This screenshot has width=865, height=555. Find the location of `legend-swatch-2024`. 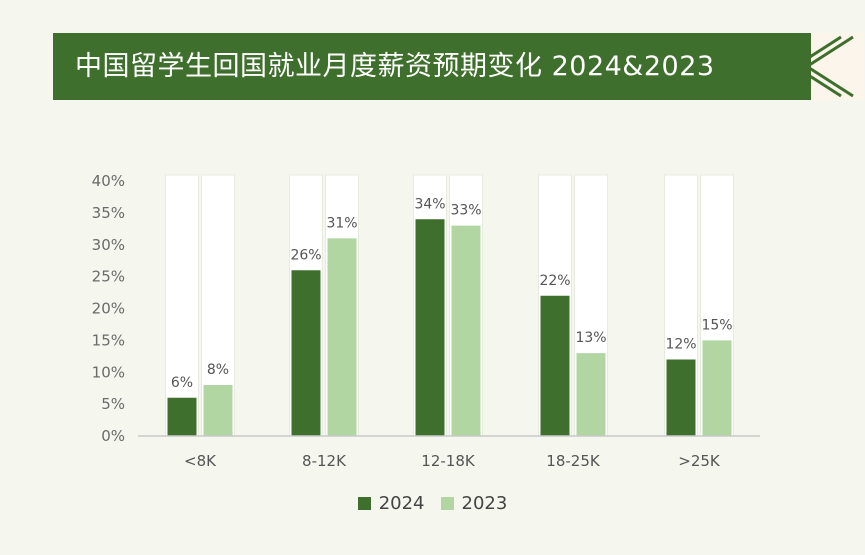

legend-swatch-2024 is located at coordinates (364, 503).